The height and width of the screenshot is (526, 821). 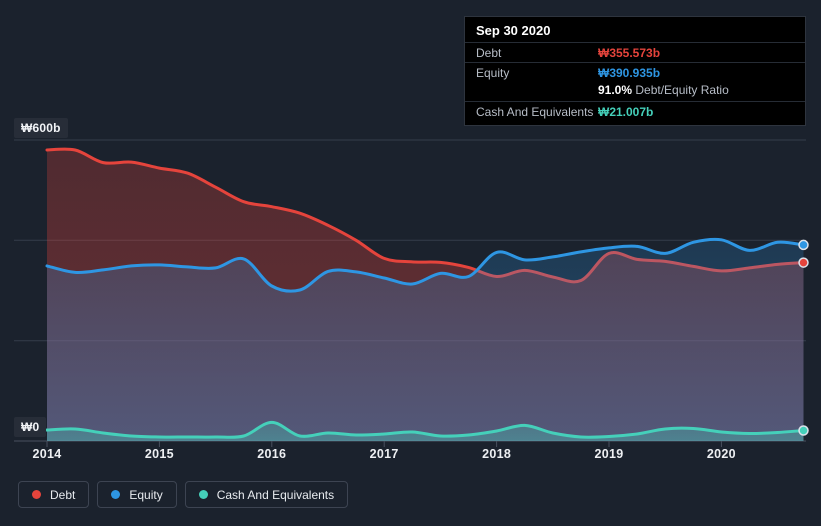 I want to click on tooltip-row-debt: Debt ₩355.573b, so click(x=635, y=53).